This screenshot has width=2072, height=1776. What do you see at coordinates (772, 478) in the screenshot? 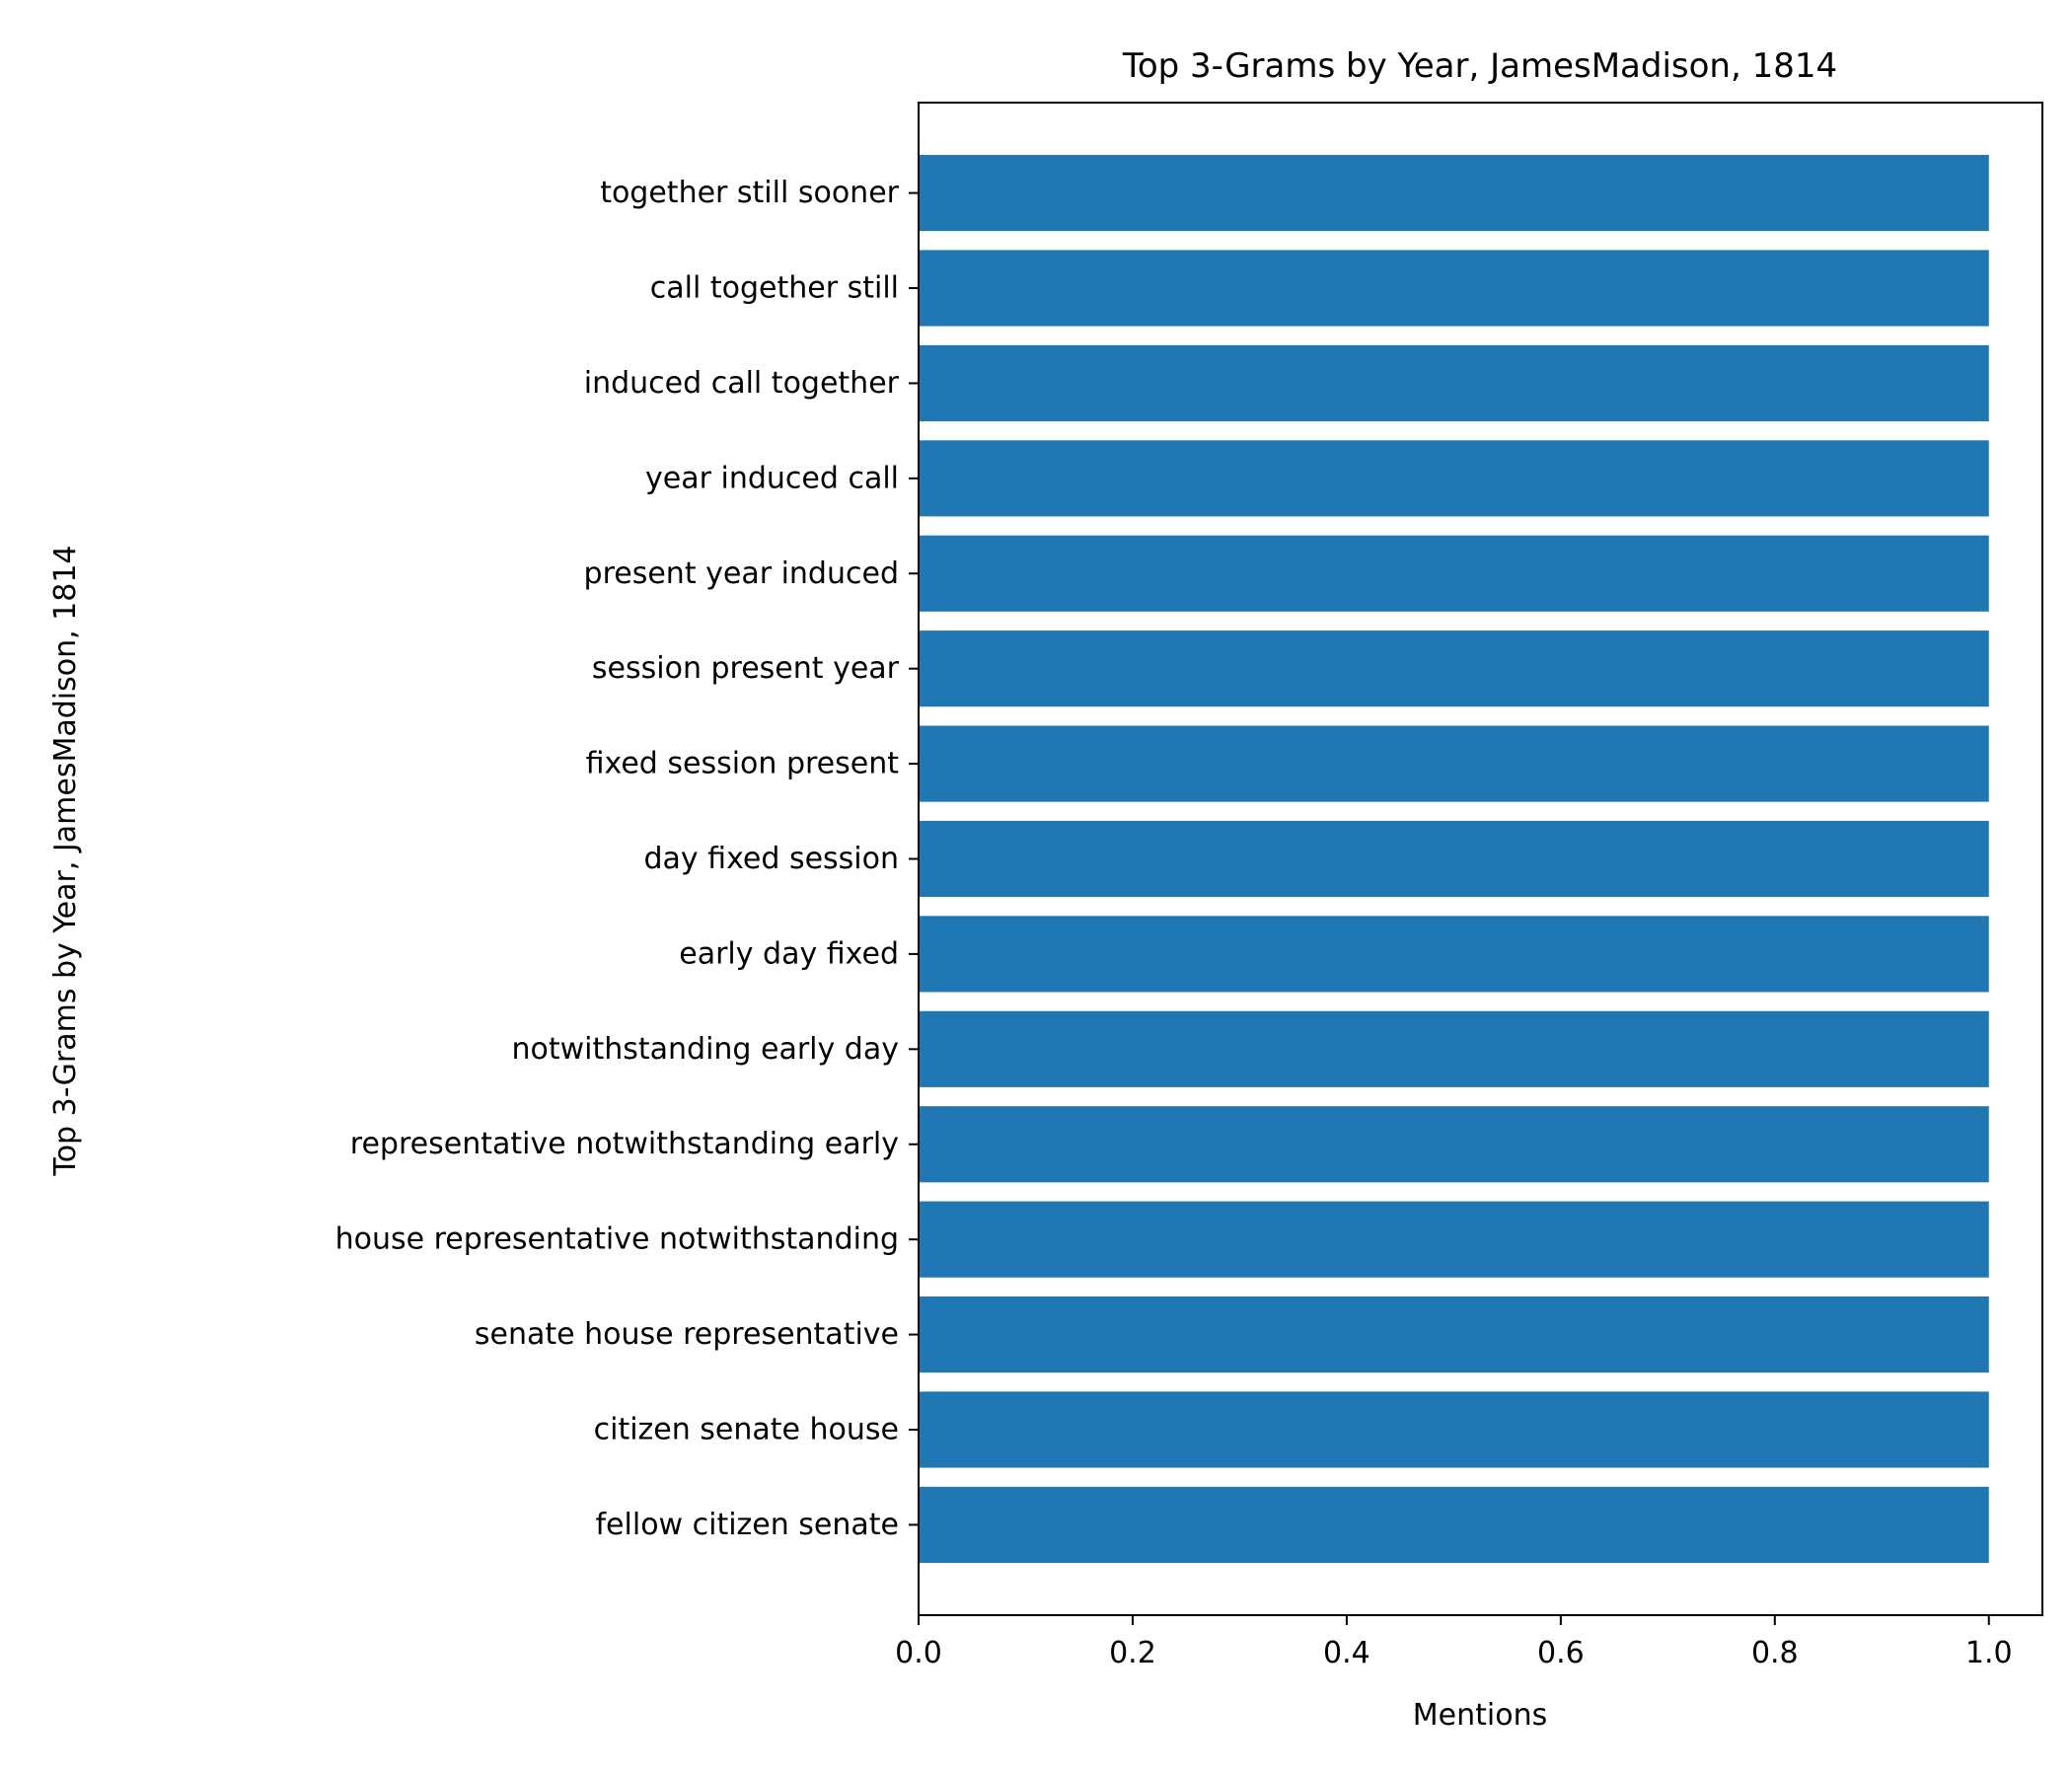
I see `y-tick-label: year induced call` at bounding box center [772, 478].